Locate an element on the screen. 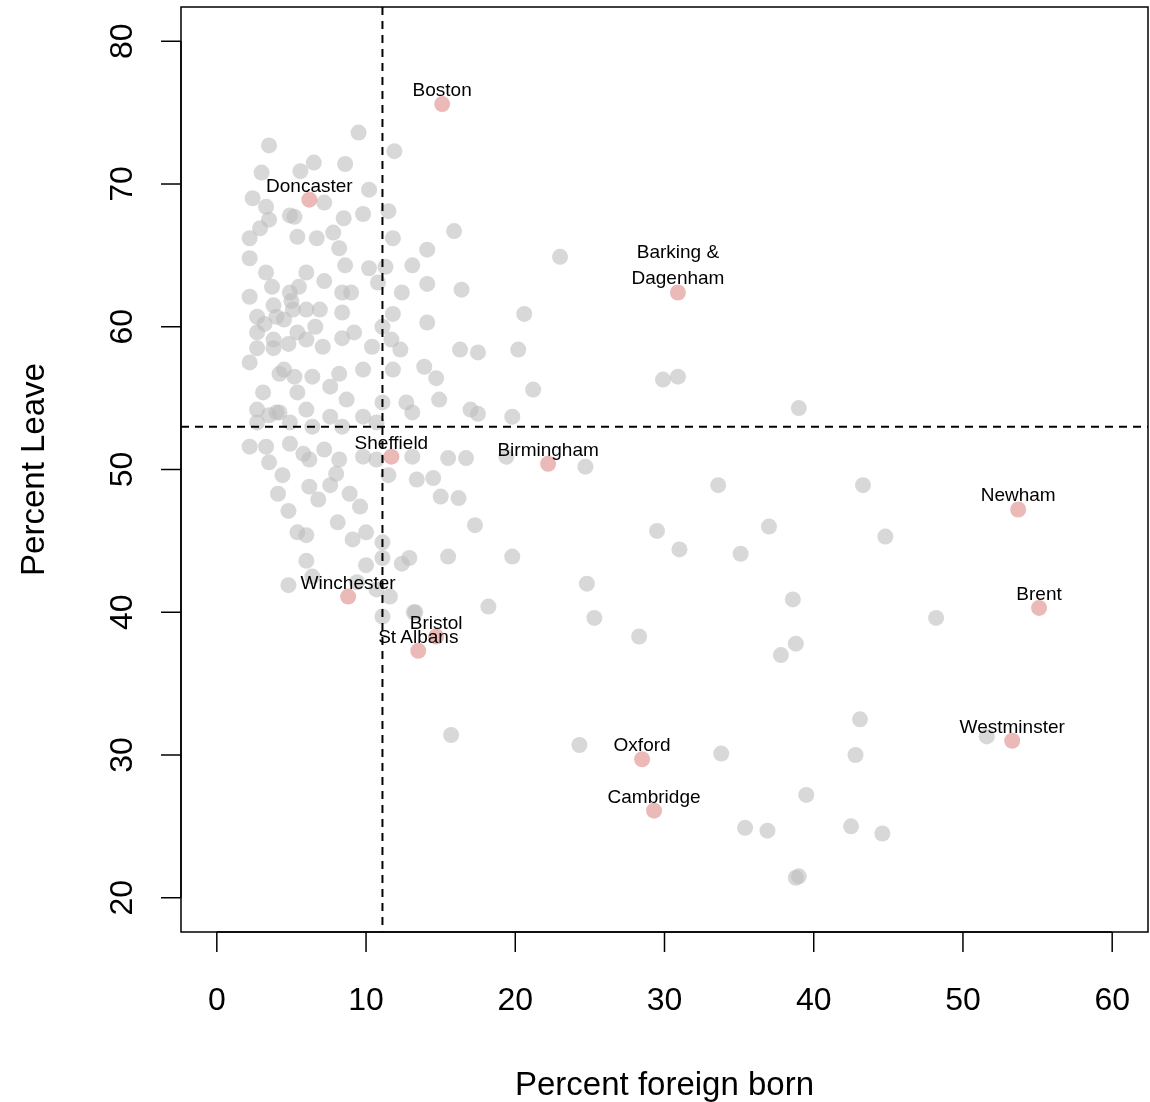  x-tick-label: 30 is located at coordinates (664, 999).